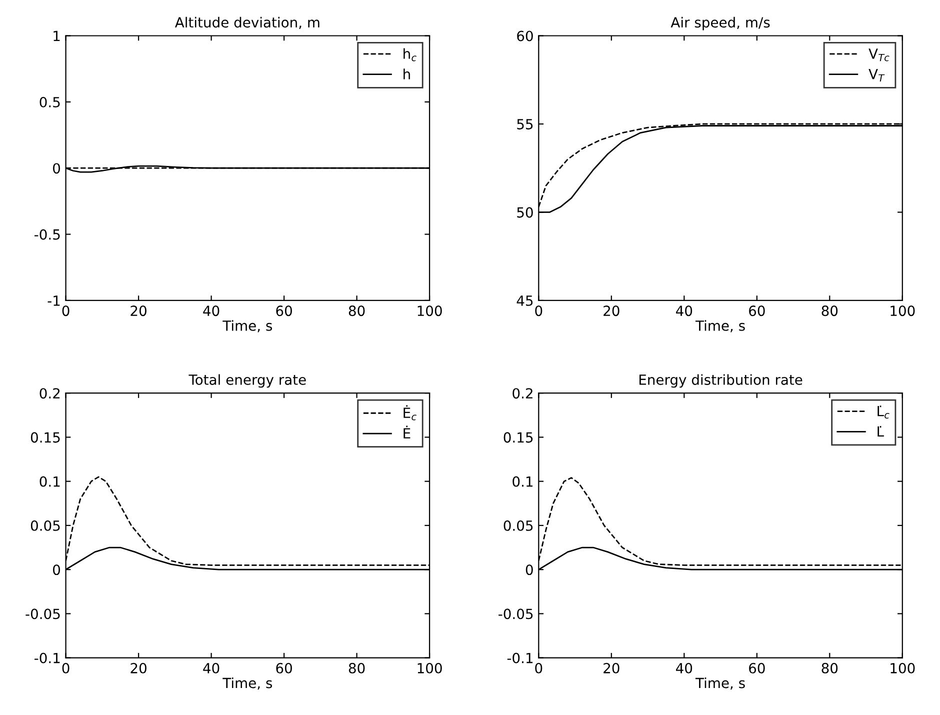  What do you see at coordinates (720, 381) in the screenshot?
I see `chart-title: Energy distribution rate` at bounding box center [720, 381].